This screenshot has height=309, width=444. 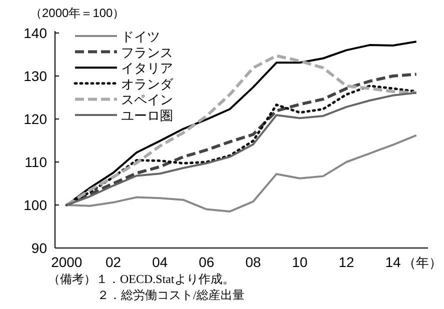 What do you see at coordinates (36, 76) in the screenshot?
I see `y-tick-label: 130` at bounding box center [36, 76].